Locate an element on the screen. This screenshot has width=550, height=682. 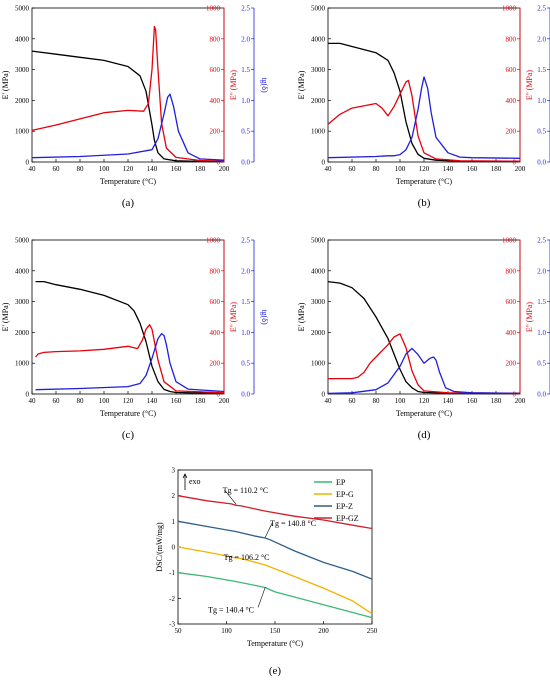
x-tick-label: 50 is located at coordinates (179, 631).